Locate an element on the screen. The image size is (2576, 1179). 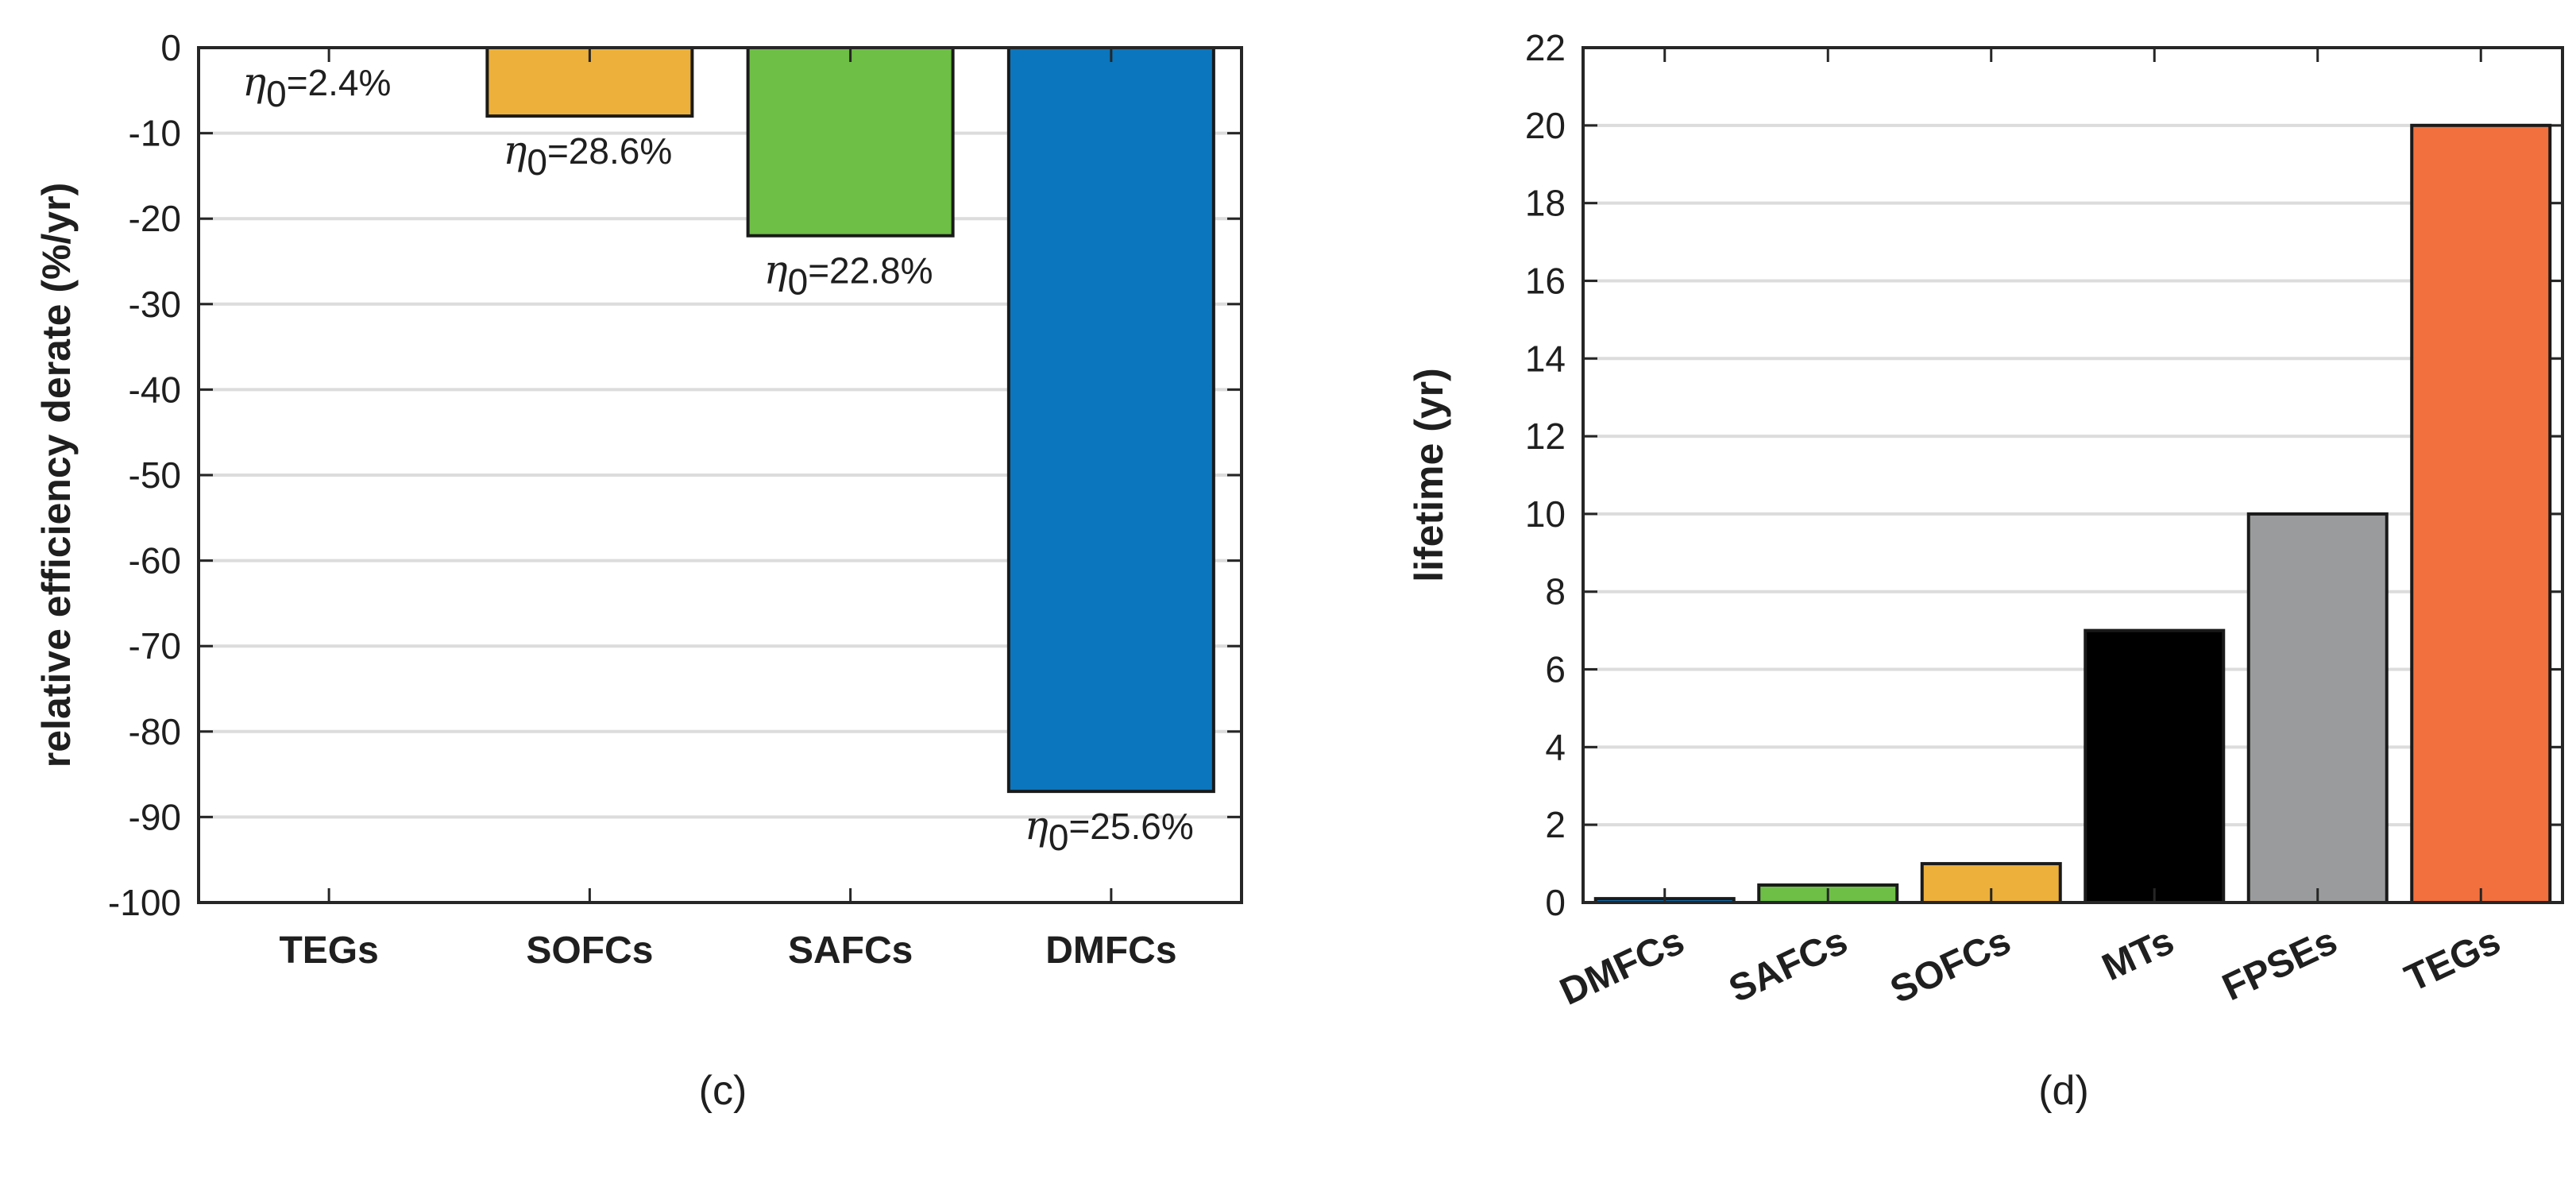
y-tick-label: 20 is located at coordinates (1545, 126).